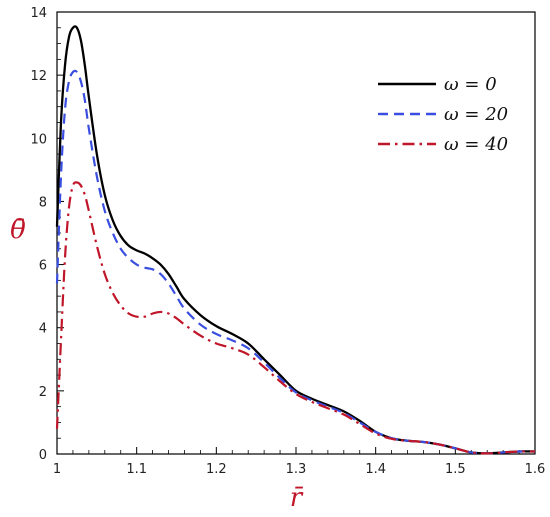  What do you see at coordinates (296, 469) in the screenshot?
I see `x-tick-label: 1.3` at bounding box center [296, 469].